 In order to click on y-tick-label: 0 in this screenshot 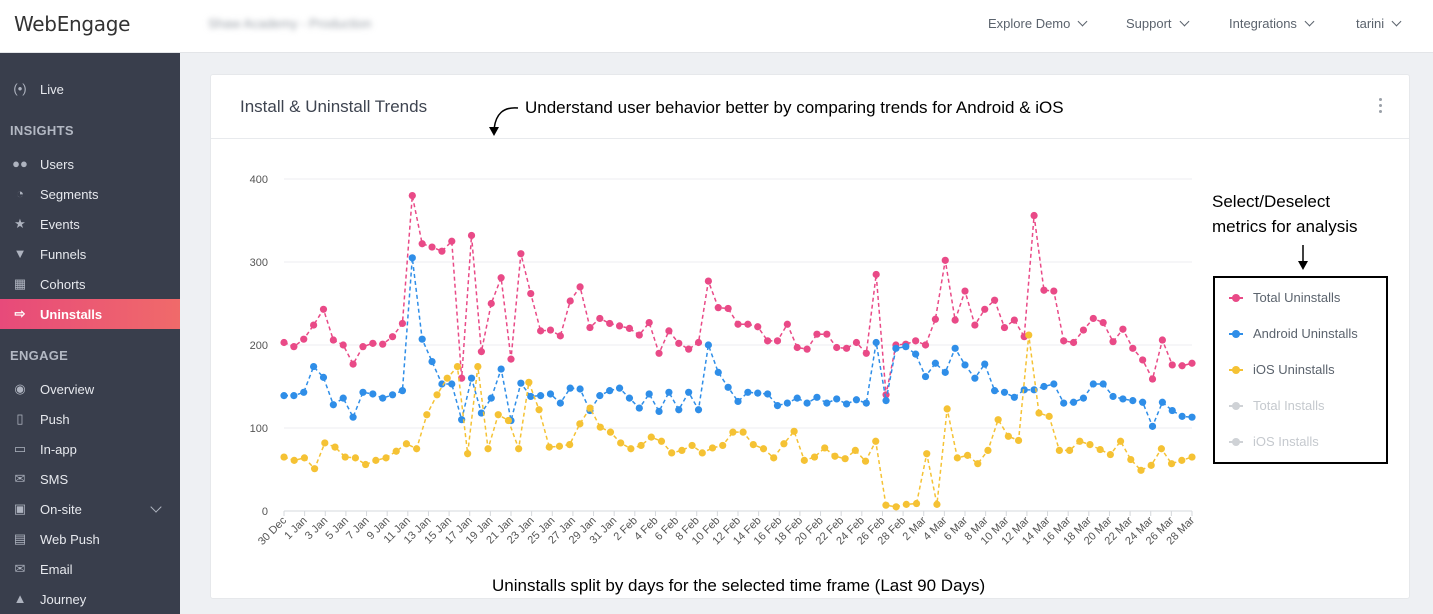, I will do `click(265, 512)`.